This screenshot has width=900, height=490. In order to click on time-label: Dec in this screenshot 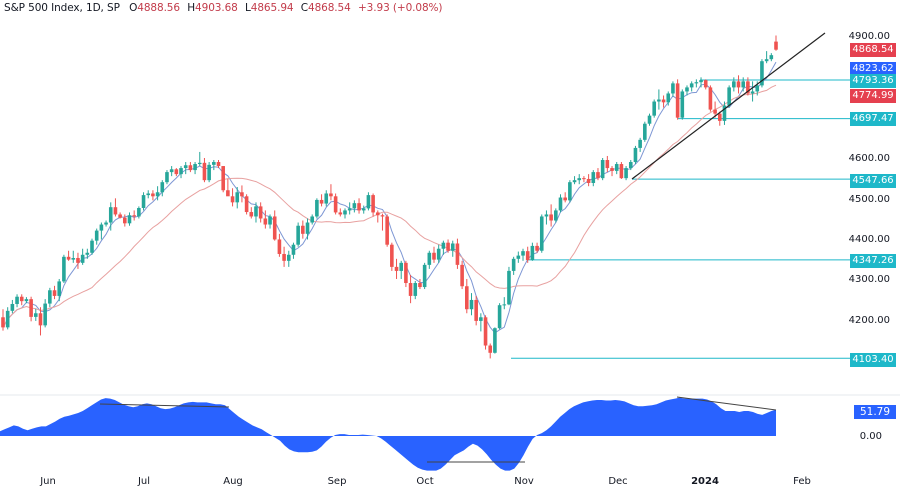, I will do `click(618, 481)`.